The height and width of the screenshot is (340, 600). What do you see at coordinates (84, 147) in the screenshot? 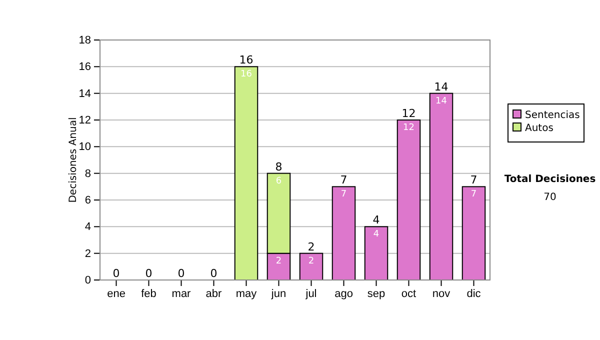
I see `y-tick-label: 10` at bounding box center [84, 147].